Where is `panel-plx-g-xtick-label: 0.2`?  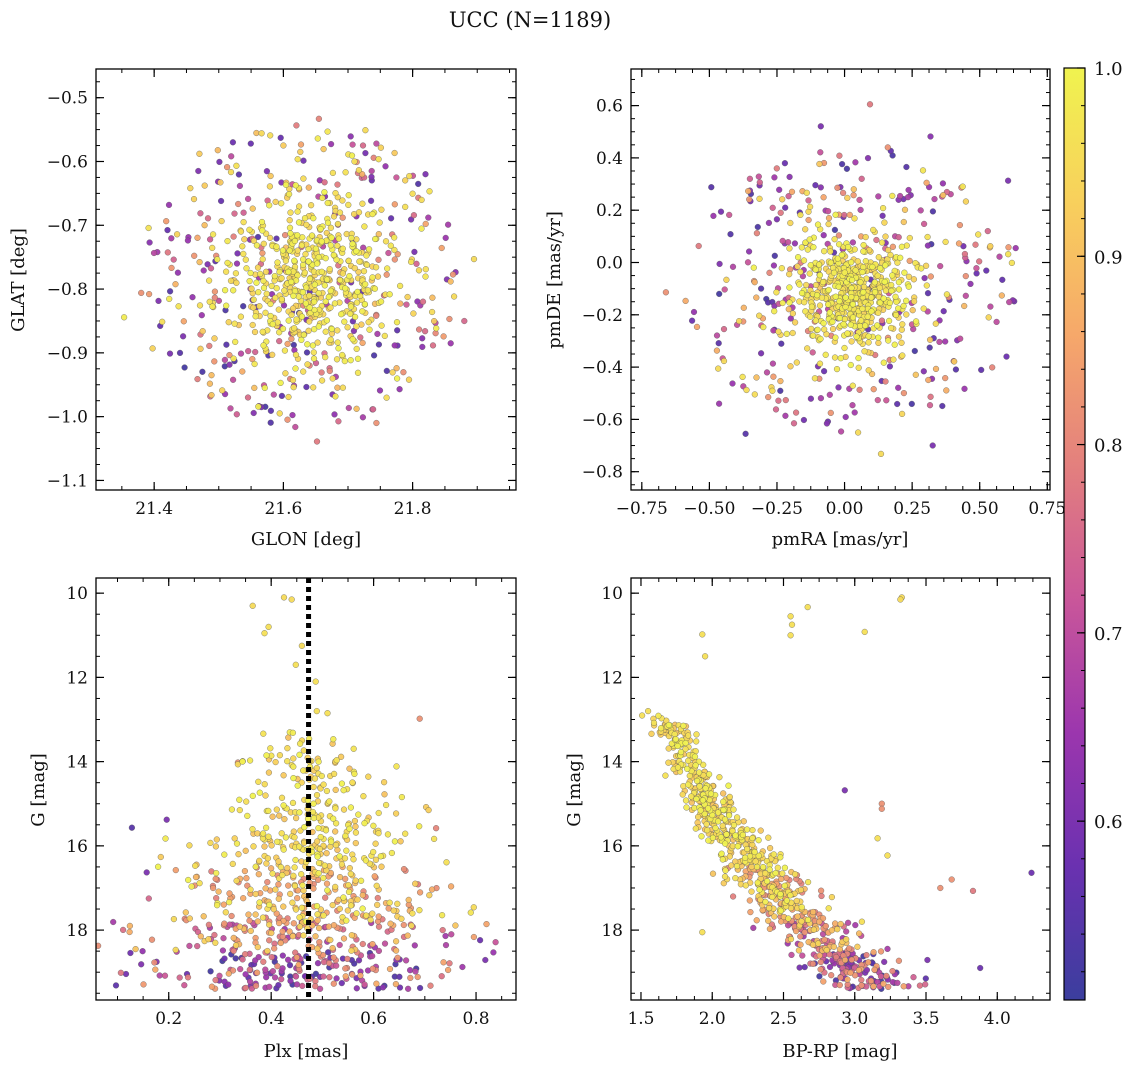
panel-plx-g-xtick-label: 0.2 is located at coordinates (168, 1019).